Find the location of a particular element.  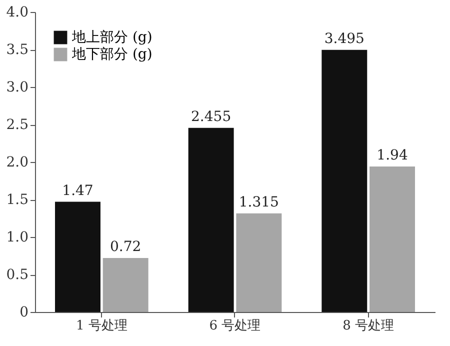

data-label: 3.495 is located at coordinates (344, 38).